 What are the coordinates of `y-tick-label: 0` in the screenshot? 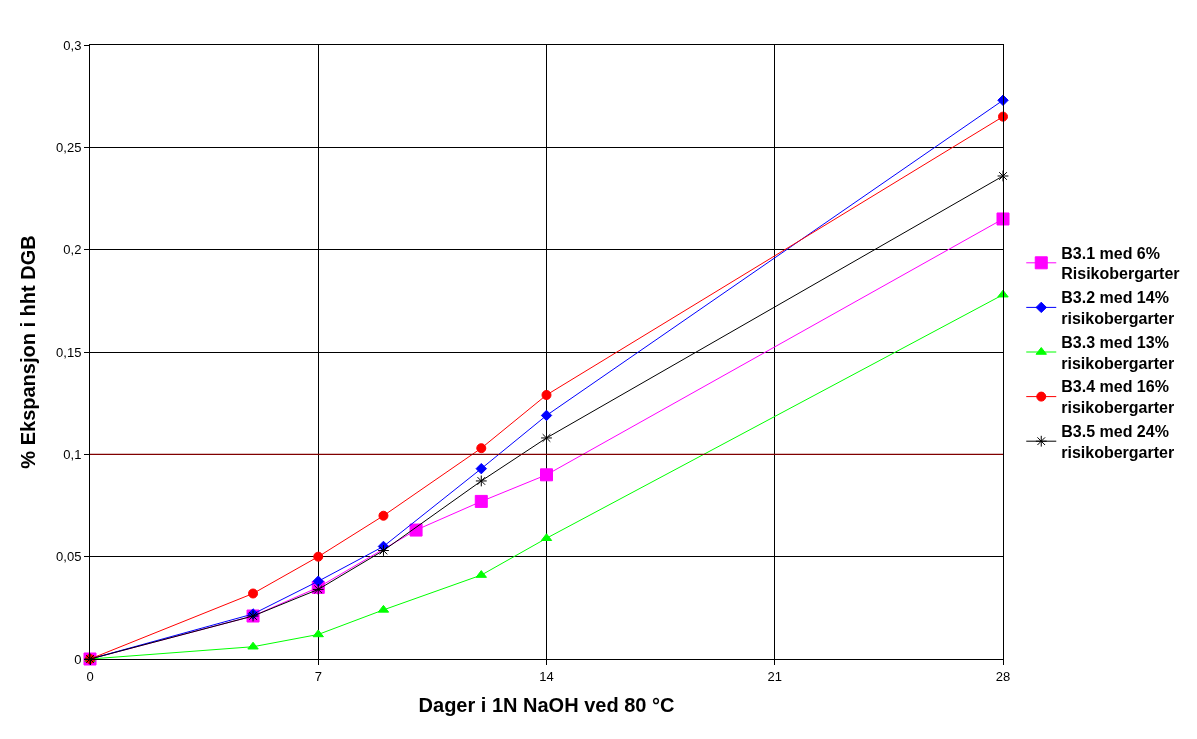 It's located at (78, 659).